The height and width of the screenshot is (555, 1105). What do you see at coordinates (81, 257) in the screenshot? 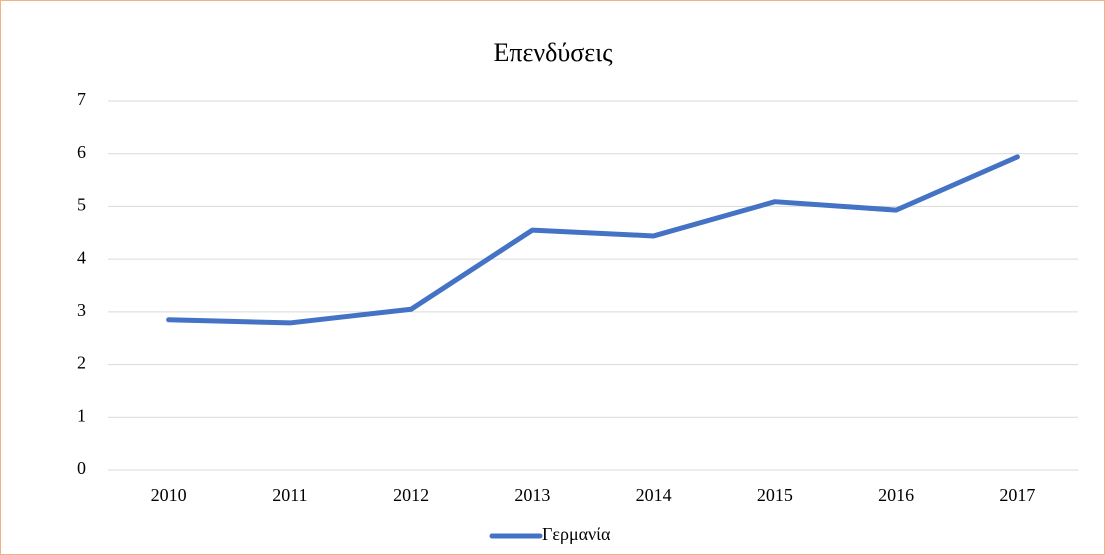
I see `y-tick-label: 4` at bounding box center [81, 257].